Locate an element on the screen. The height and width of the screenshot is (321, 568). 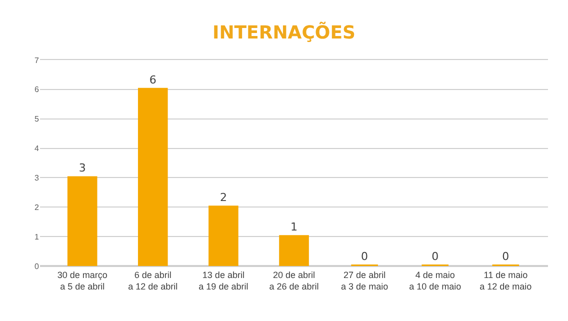
data-label: 6 is located at coordinates (152, 79).